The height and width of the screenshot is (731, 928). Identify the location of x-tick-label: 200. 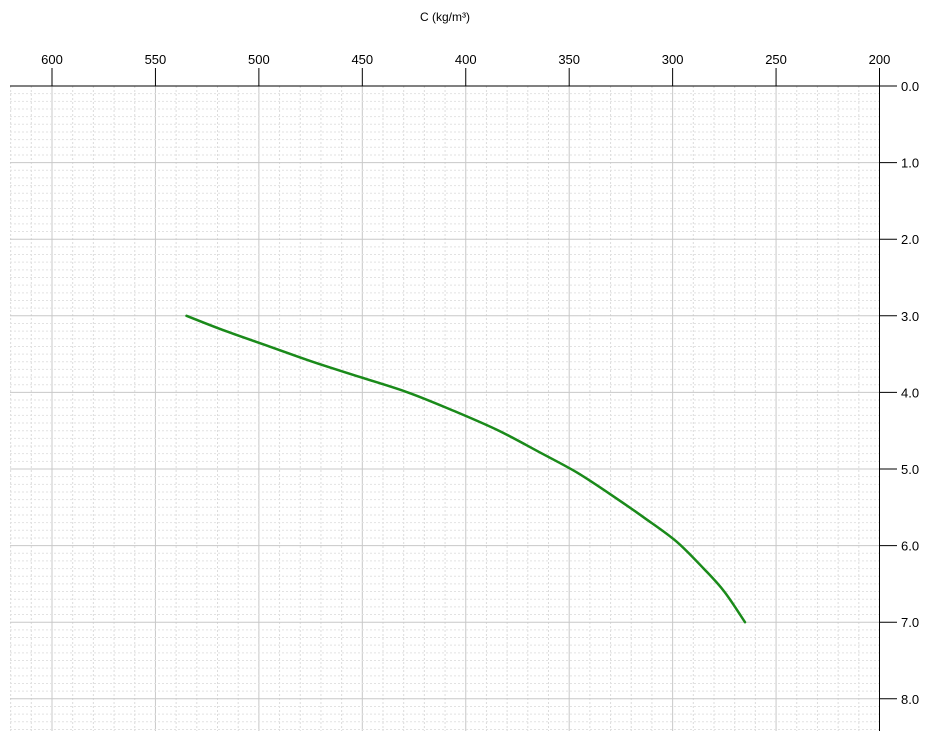
(880, 59).